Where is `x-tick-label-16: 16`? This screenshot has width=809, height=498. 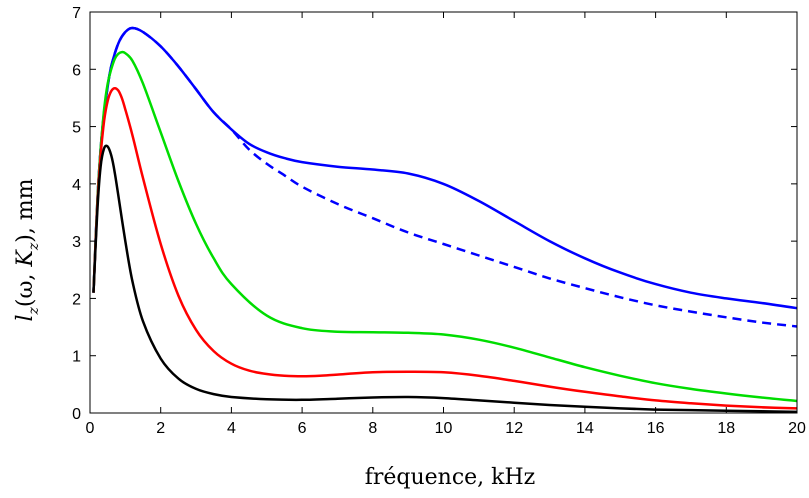 x-tick-label-16: 16 is located at coordinates (656, 428).